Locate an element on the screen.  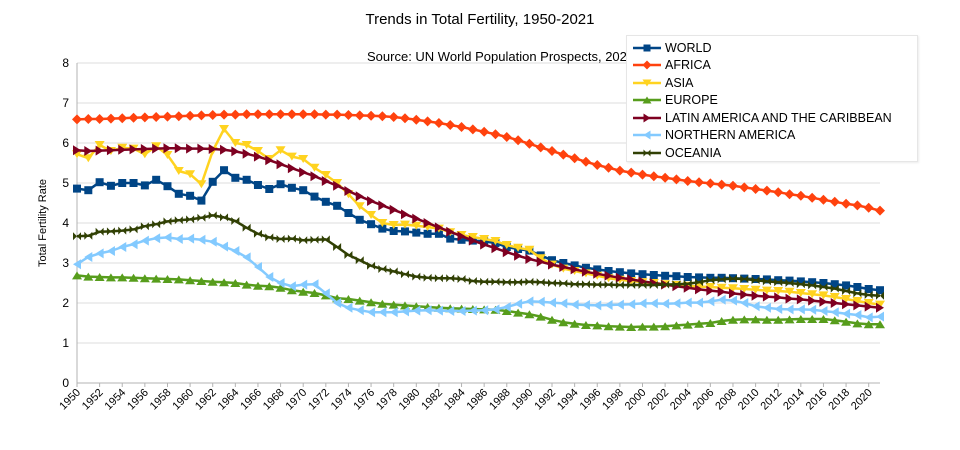
x-tick-label: 2000 is located at coordinates (636, 400).